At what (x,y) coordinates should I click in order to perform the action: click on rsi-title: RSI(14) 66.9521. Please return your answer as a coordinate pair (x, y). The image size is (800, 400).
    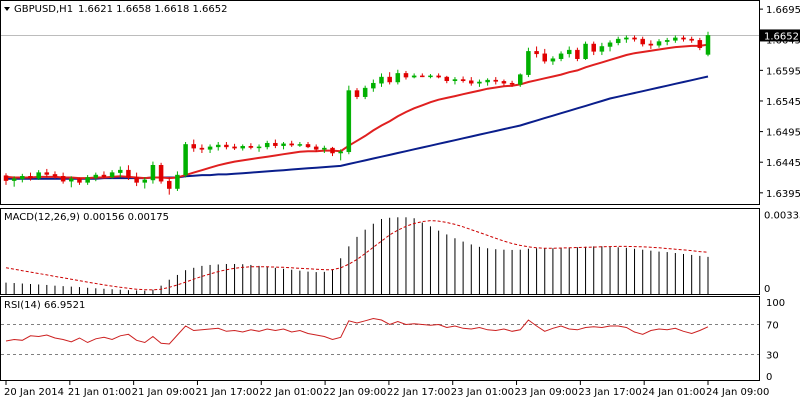
    Looking at the image, I should click on (44, 305).